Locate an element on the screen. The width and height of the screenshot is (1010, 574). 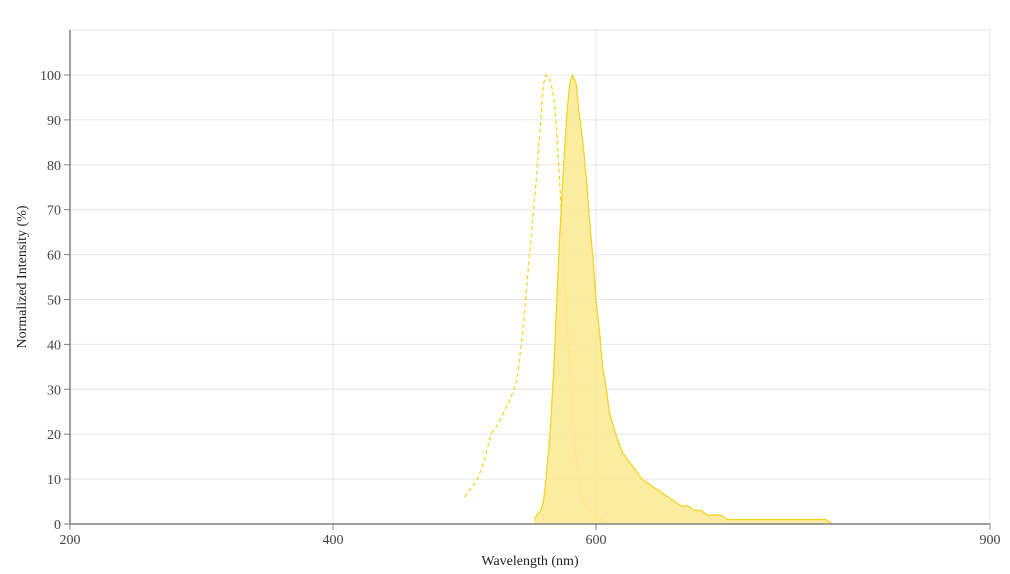
y-tick-label: 50 is located at coordinates (54, 301).